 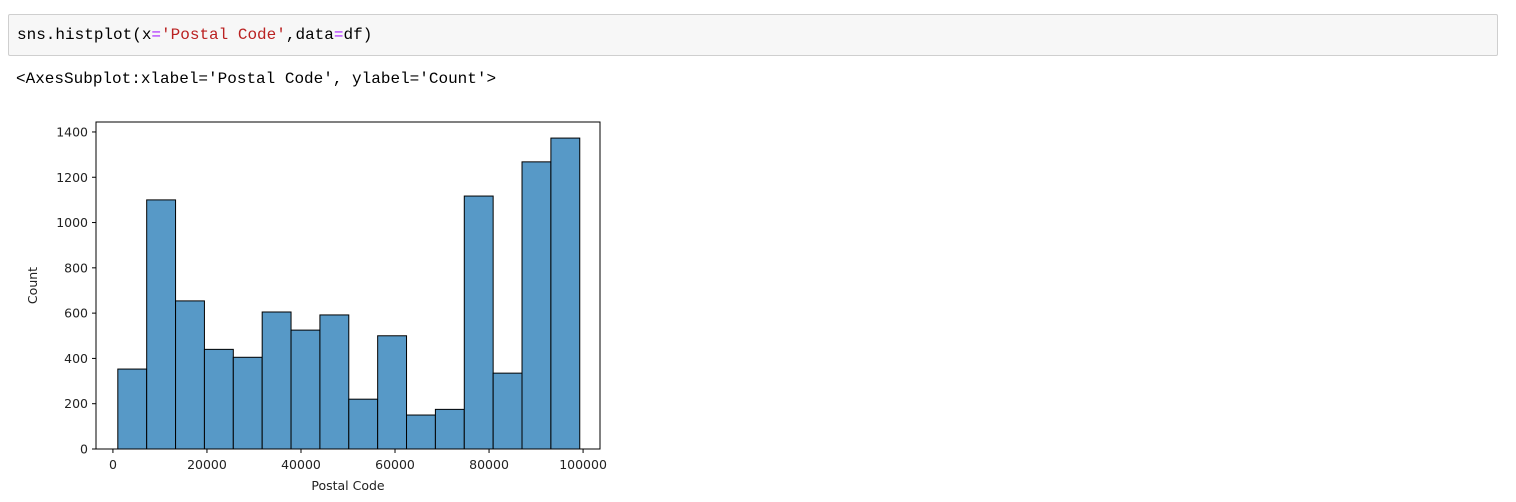 I want to click on y-tick-label: 1000, so click(x=72, y=222).